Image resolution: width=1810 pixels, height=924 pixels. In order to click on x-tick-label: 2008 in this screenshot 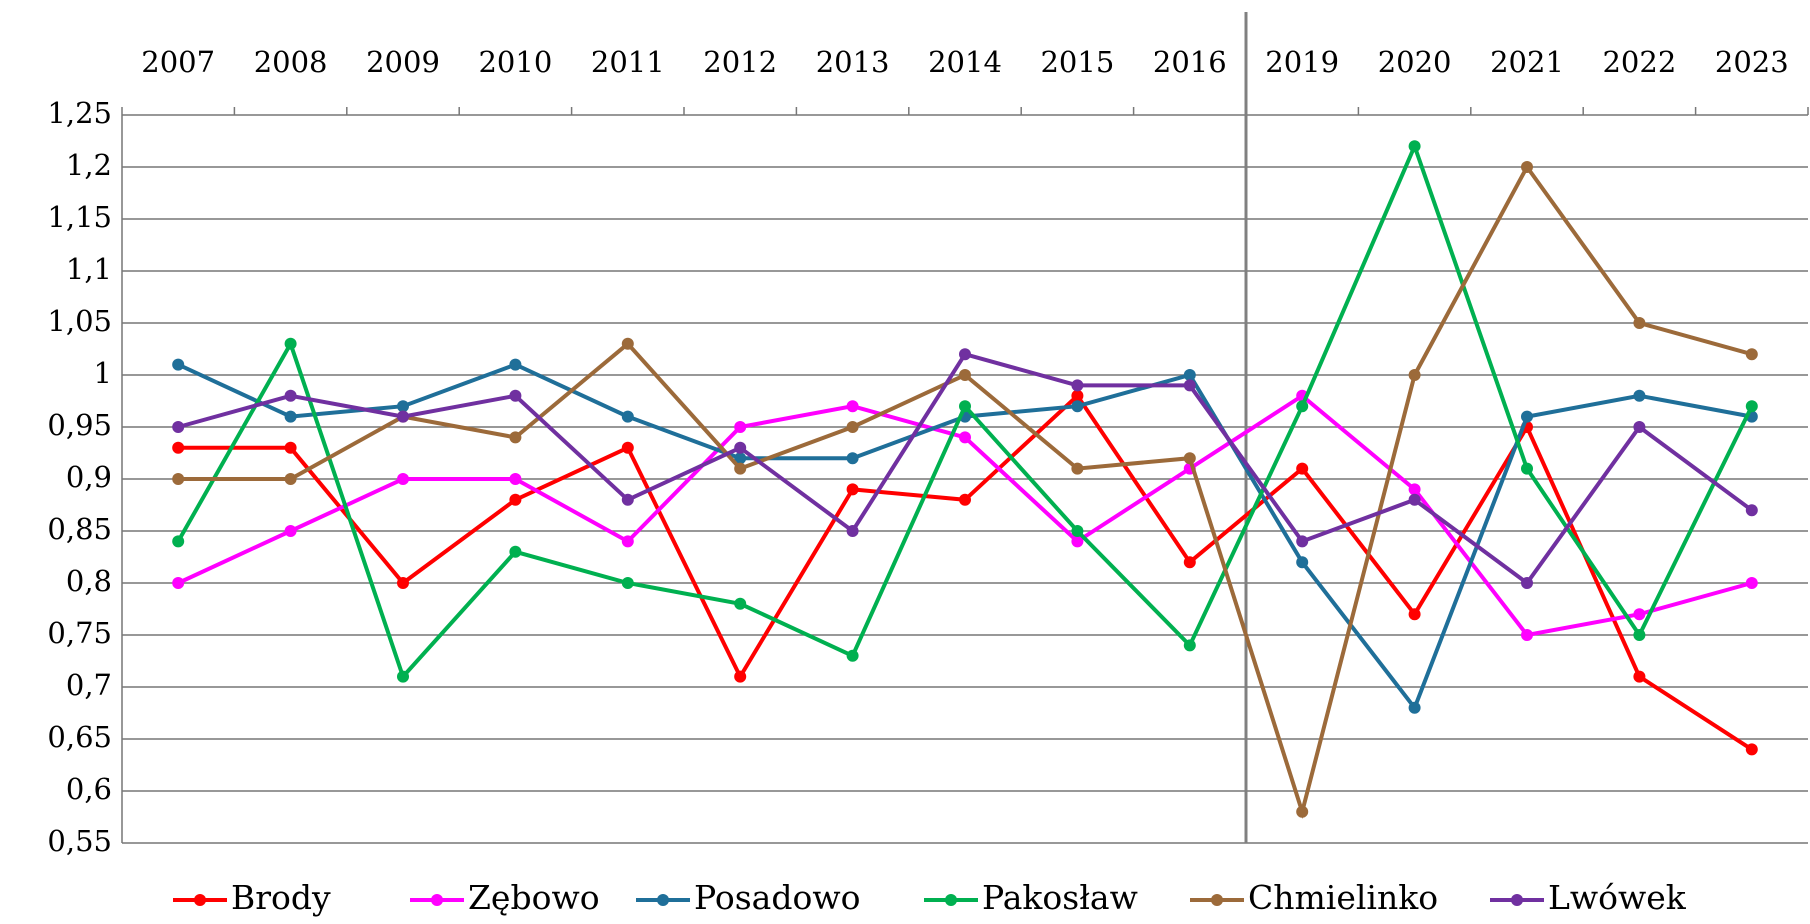, I will do `click(291, 62)`.